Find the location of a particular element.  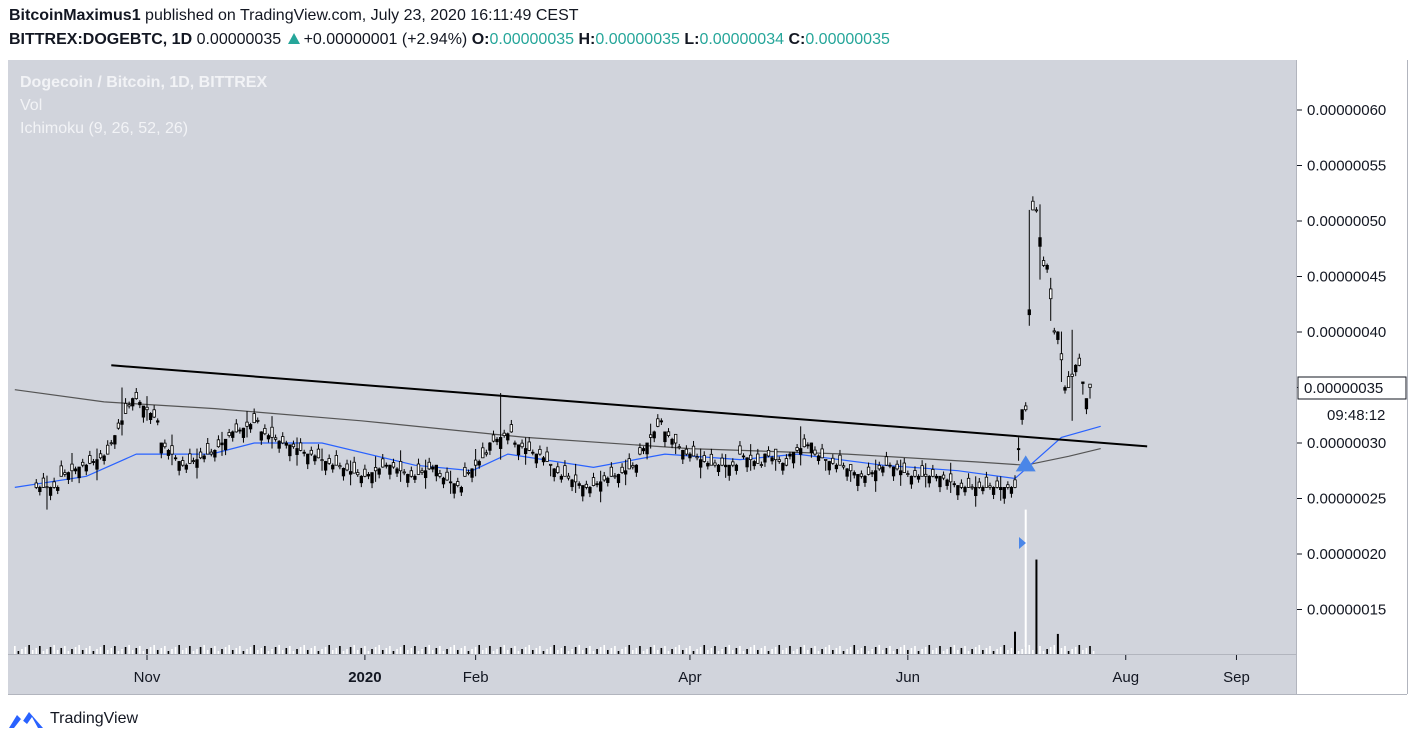

last-price-tag-text: 0.00000035 is located at coordinates (1343, 388).